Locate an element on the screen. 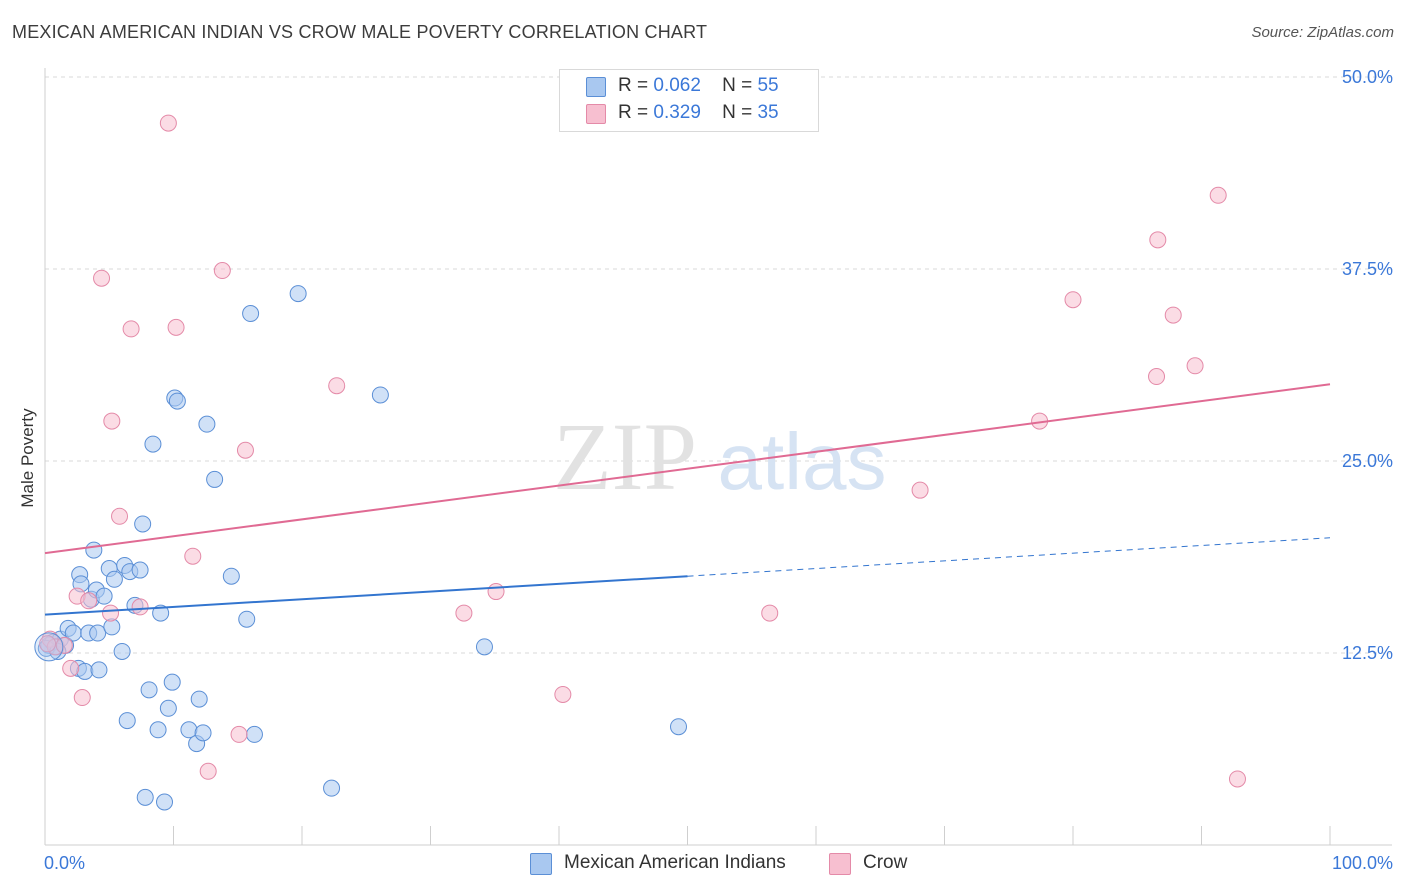 The height and width of the screenshot is (892, 1406). stats-legend: R = 0.062 N = 55 R = 0.329 N = 35 is located at coordinates (689, 100).